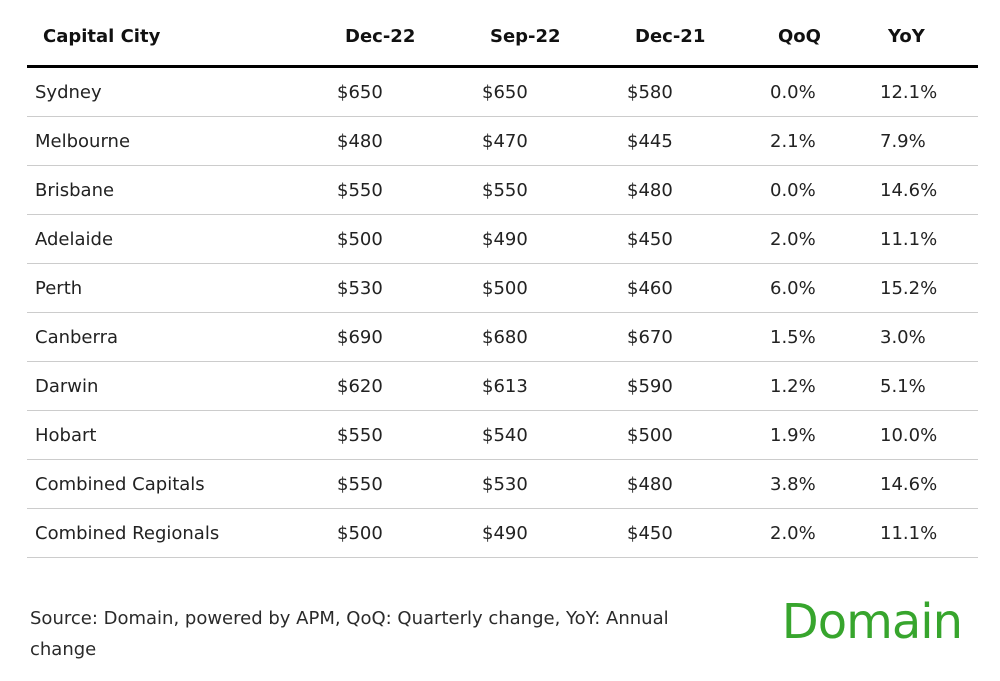 This screenshot has width=1000, height=681. I want to click on cell-capital-city: Sydney, so click(178, 91).